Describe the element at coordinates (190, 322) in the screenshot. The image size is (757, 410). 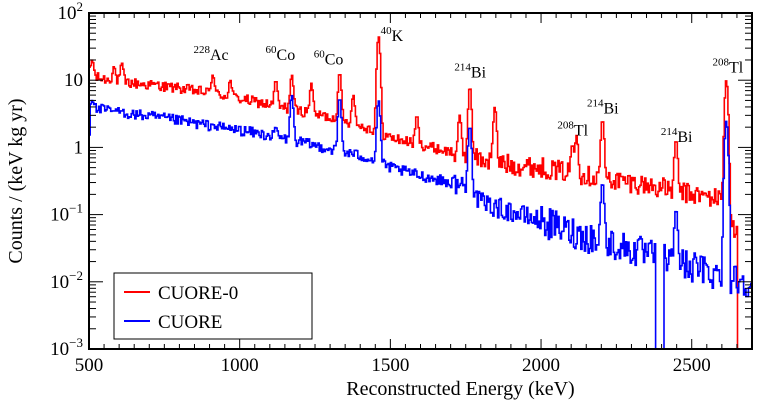
I see `legend-label: CUORE` at that location.